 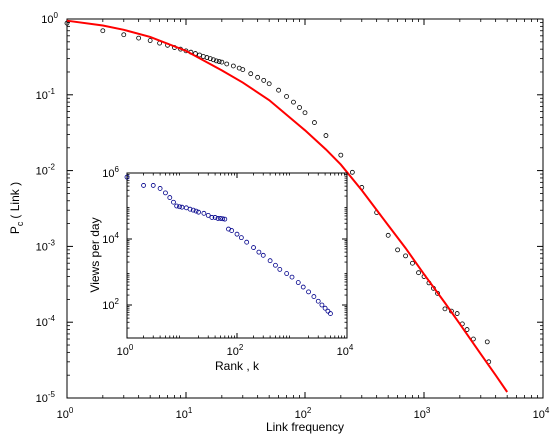 What do you see at coordinates (56, 15) in the screenshot?
I see `main-y-tick-label-exponent: 0` at bounding box center [56, 15].